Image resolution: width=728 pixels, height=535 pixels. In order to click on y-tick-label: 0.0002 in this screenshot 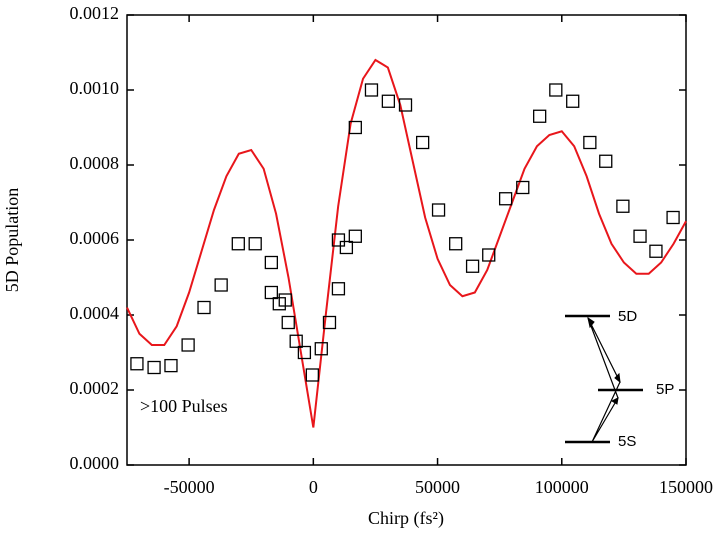, I will do `click(95, 388)`.